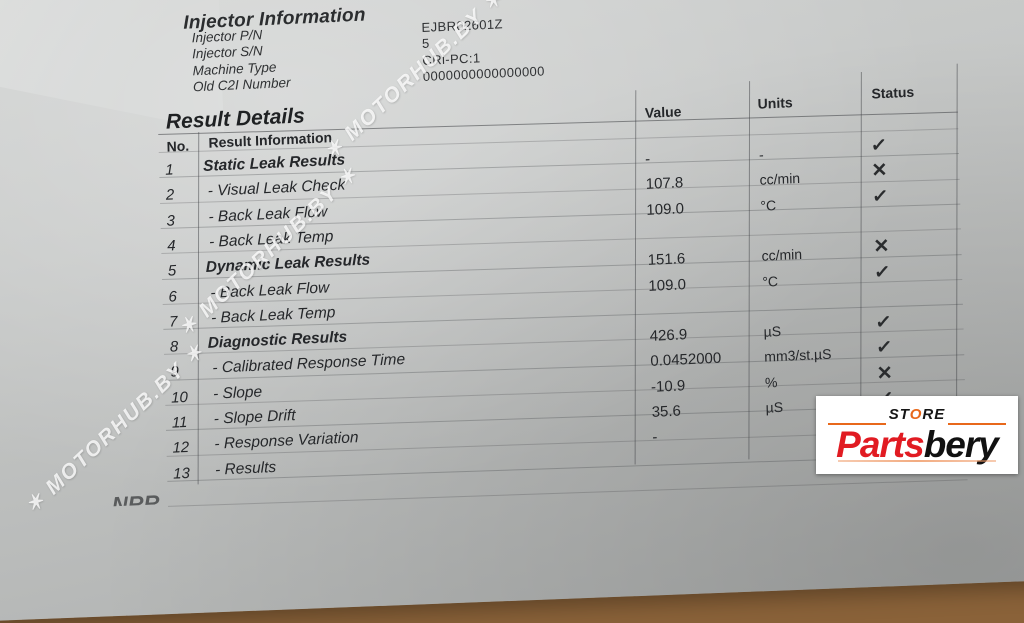 This screenshot has width=1024, height=623. Describe the element at coordinates (934, 414) in the screenshot. I see `logo-store-after: RE` at that location.